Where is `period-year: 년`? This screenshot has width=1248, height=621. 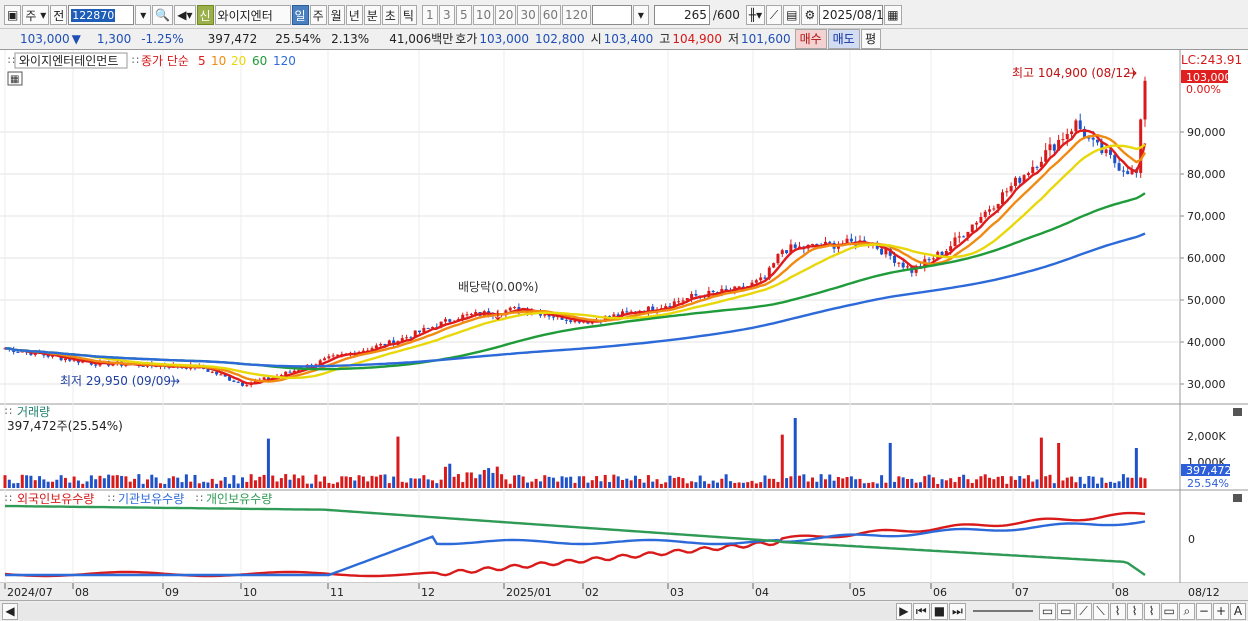 period-year: 년 is located at coordinates (354, 15).